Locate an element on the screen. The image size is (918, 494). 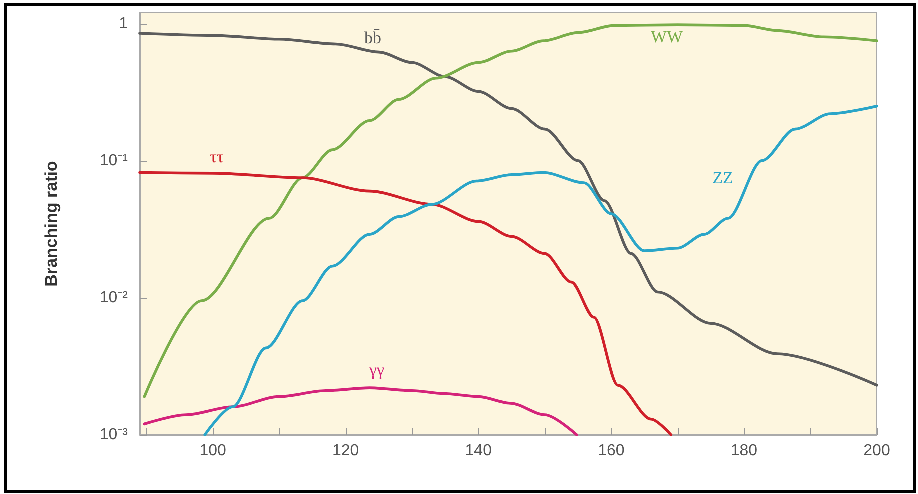
line-series is located at coordinates (360, 411).